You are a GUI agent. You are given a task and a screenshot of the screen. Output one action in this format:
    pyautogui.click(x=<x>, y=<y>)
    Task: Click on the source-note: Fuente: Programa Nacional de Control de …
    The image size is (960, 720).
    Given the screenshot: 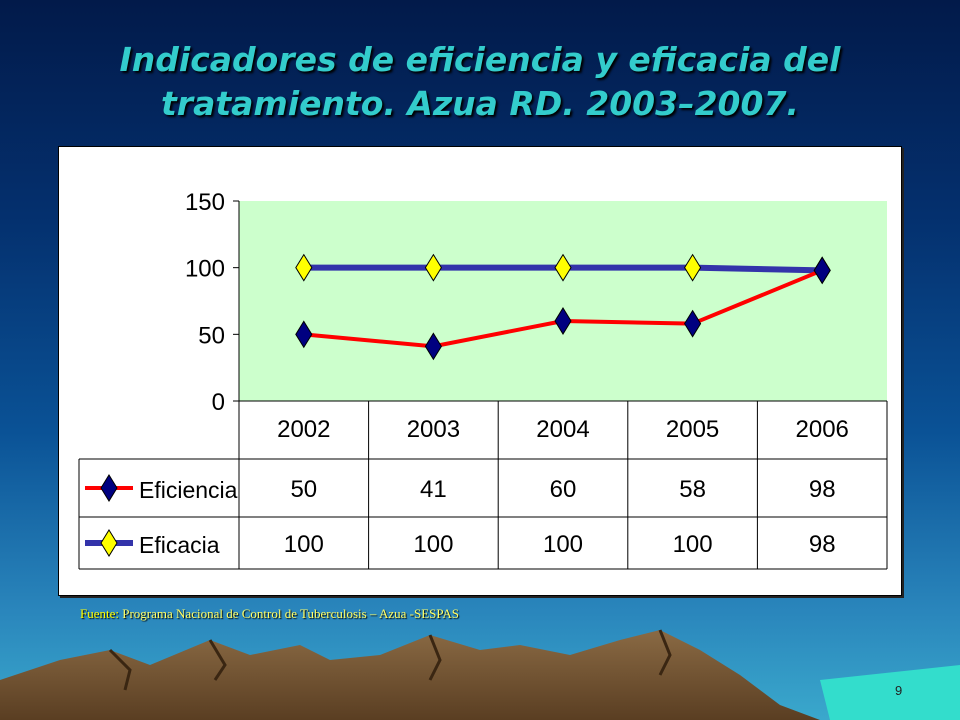 What is the action you would take?
    pyautogui.click(x=269, y=614)
    